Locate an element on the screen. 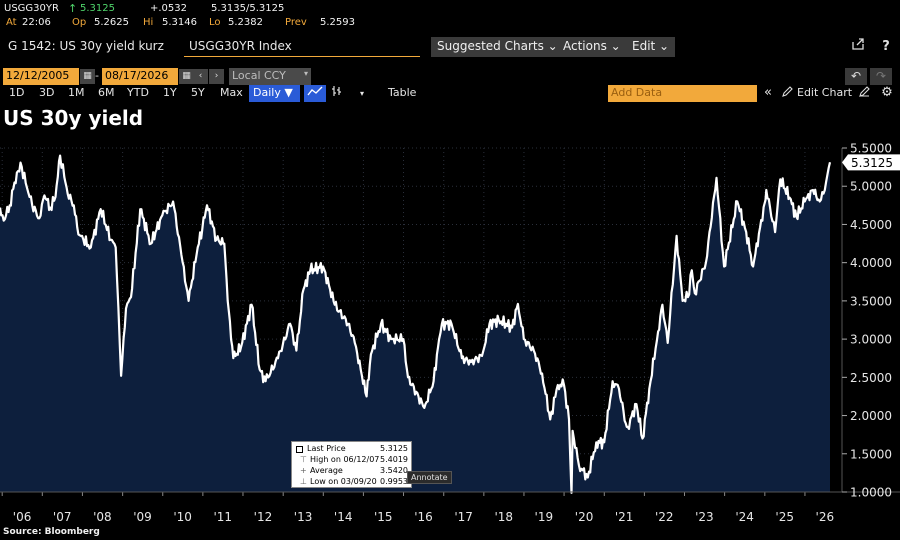 The width and height of the screenshot is (900, 540). ticker-label: USGG30YR is located at coordinates (31, 8).